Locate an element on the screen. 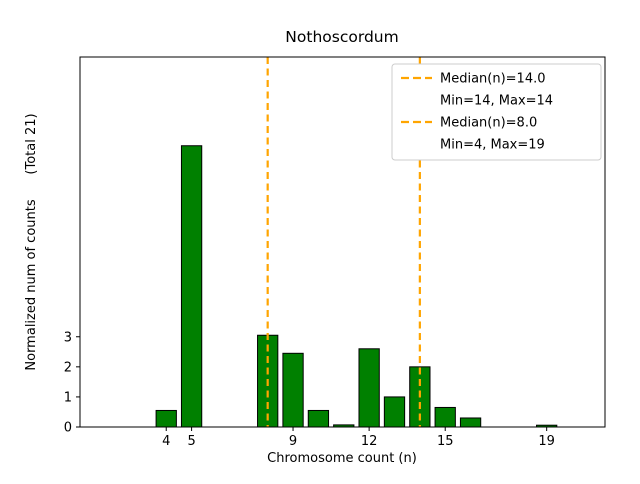  x-tick-label: 12 is located at coordinates (369, 441).